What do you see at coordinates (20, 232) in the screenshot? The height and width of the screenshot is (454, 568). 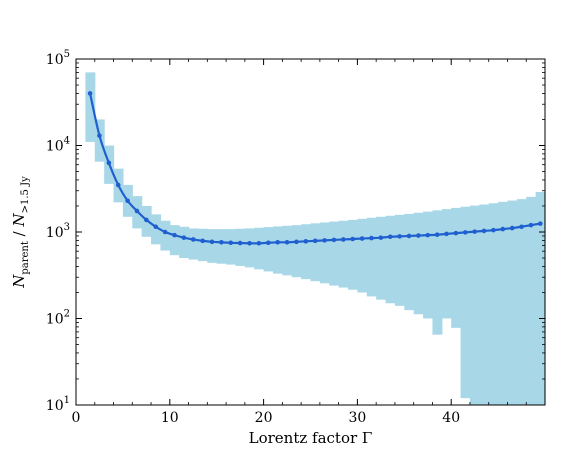 I see `y-axis-label: Nparent / N>1.5 Jy` at bounding box center [20, 232].